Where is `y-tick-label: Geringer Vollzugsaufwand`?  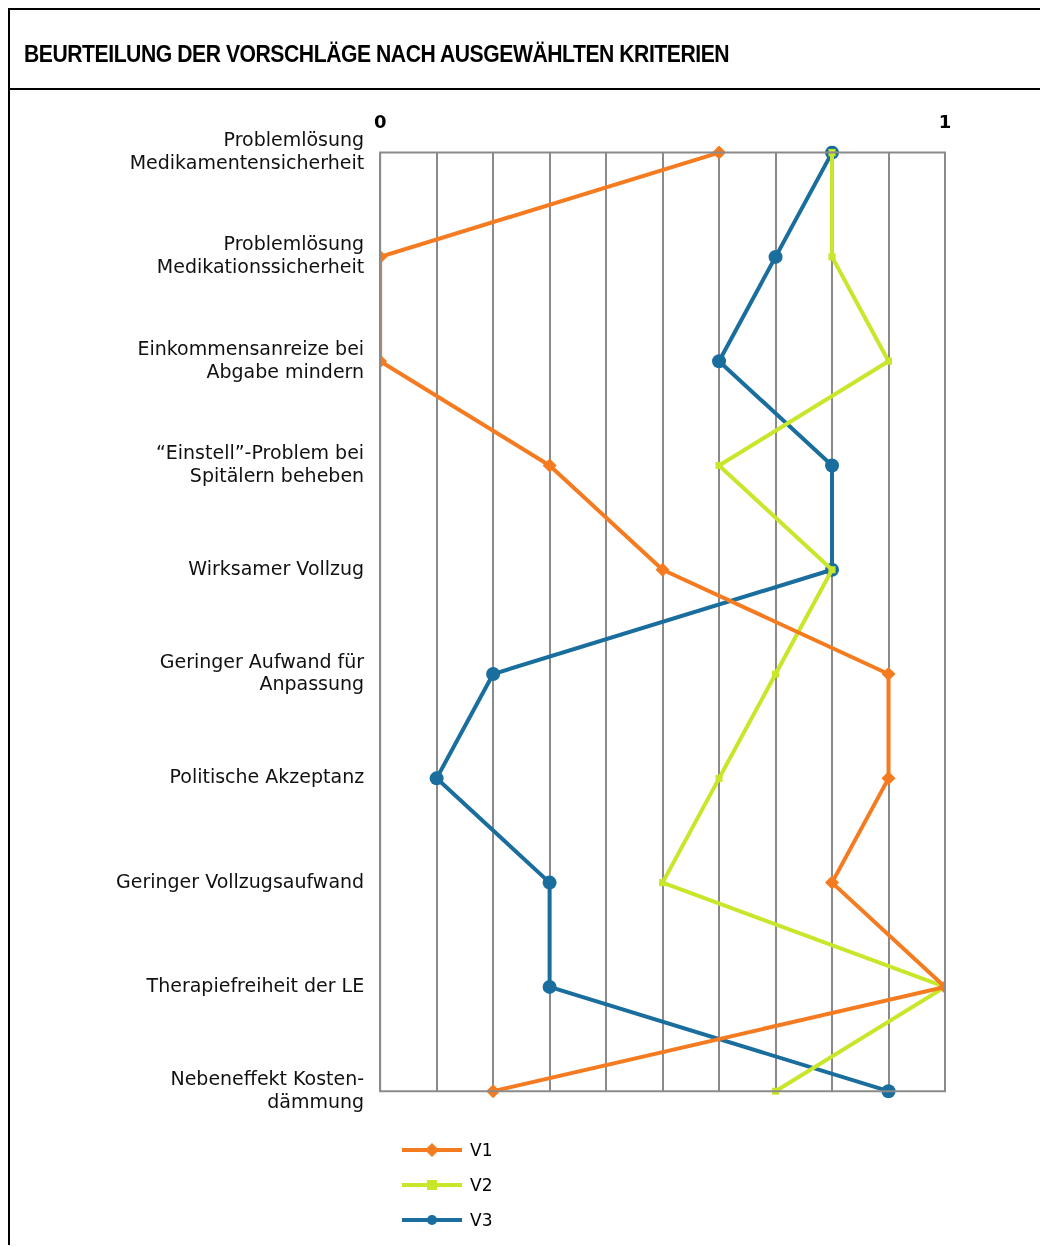
y-tick-label: Geringer Vollzugsaufwand is located at coordinates (240, 880).